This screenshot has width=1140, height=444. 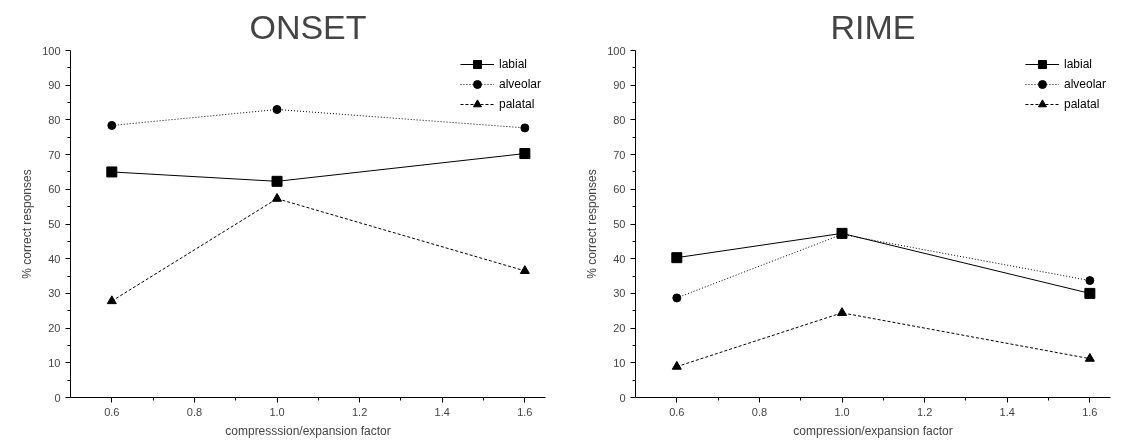 What do you see at coordinates (873, 430) in the screenshot?
I see `x-axis-title: compression/expansion factor` at bounding box center [873, 430].